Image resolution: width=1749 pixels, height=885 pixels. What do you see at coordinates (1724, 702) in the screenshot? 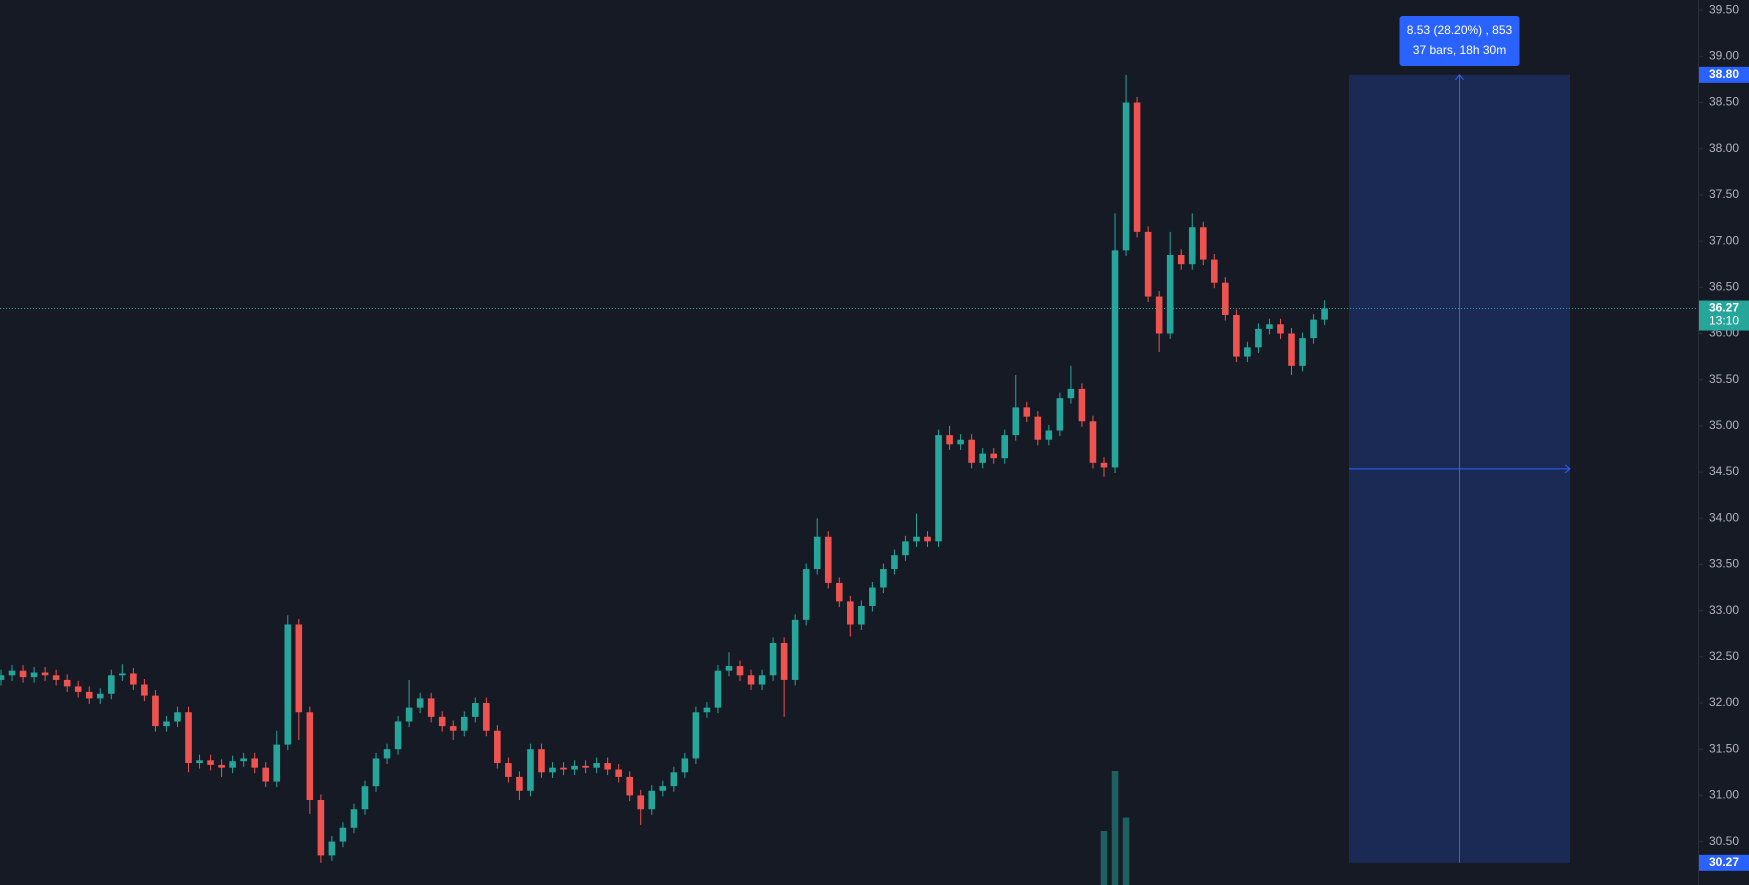
I see `y-tick-label: 32.00` at bounding box center [1724, 702].